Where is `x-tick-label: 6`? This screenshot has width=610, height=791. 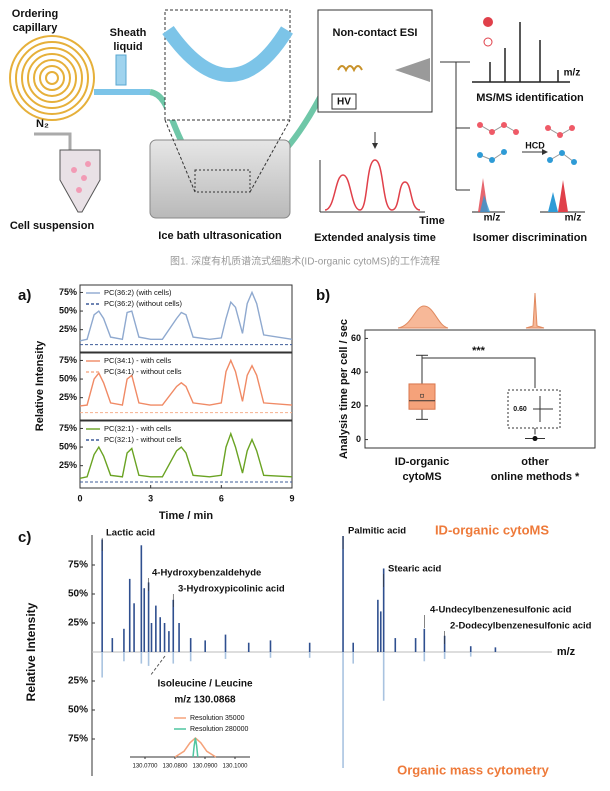 x-tick-label: 6 is located at coordinates (221, 498).